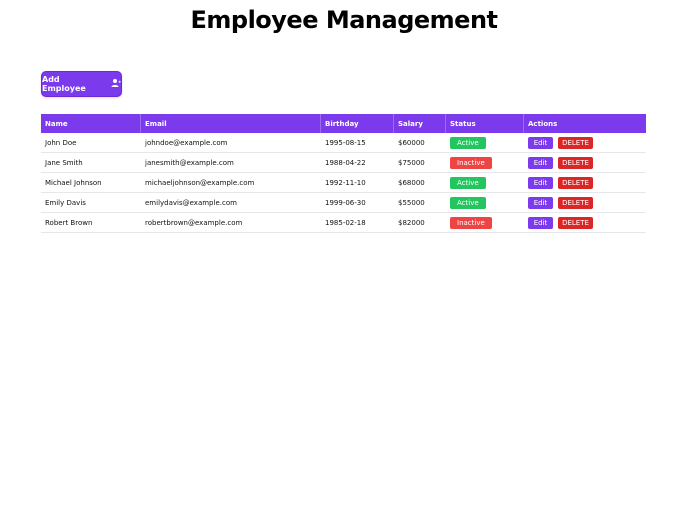 This screenshot has height=512, width=688. I want to click on cell-name: Emily Davis, so click(65, 202).